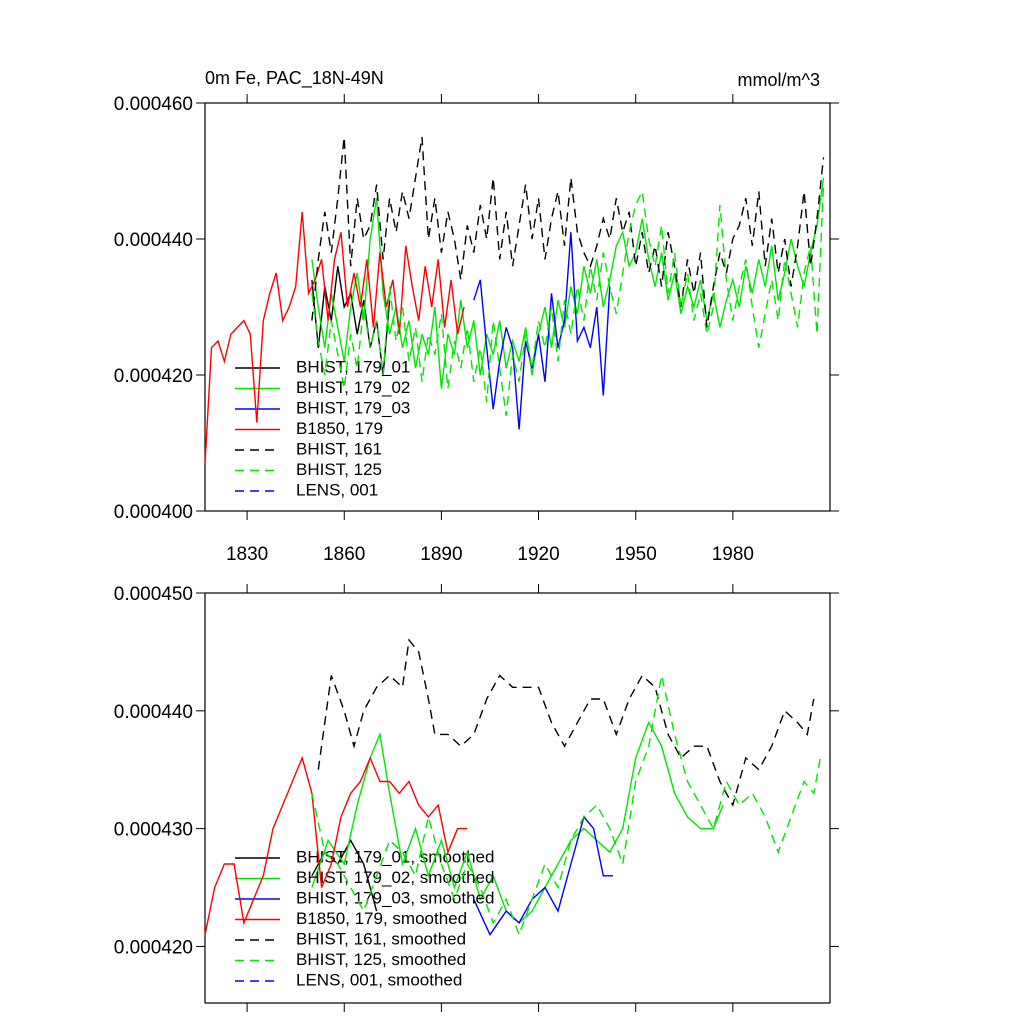 Image resolution: width=1024 pixels, height=1024 pixels. Describe the element at coordinates (344, 554) in the screenshot. I see `x-tick-label: 1860` at that location.